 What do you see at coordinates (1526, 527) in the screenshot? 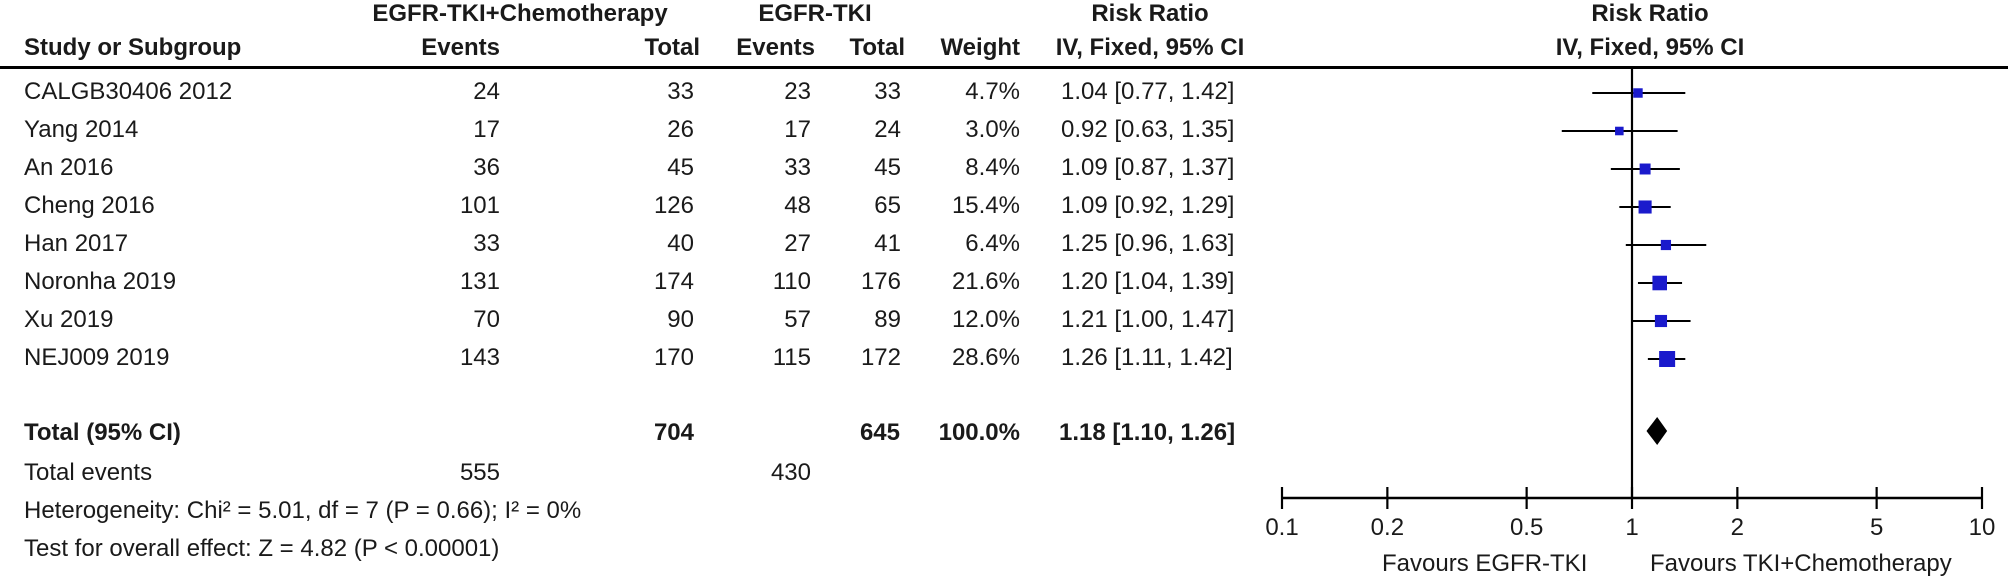
I see `x-tick-label: 0.5` at bounding box center [1526, 527].